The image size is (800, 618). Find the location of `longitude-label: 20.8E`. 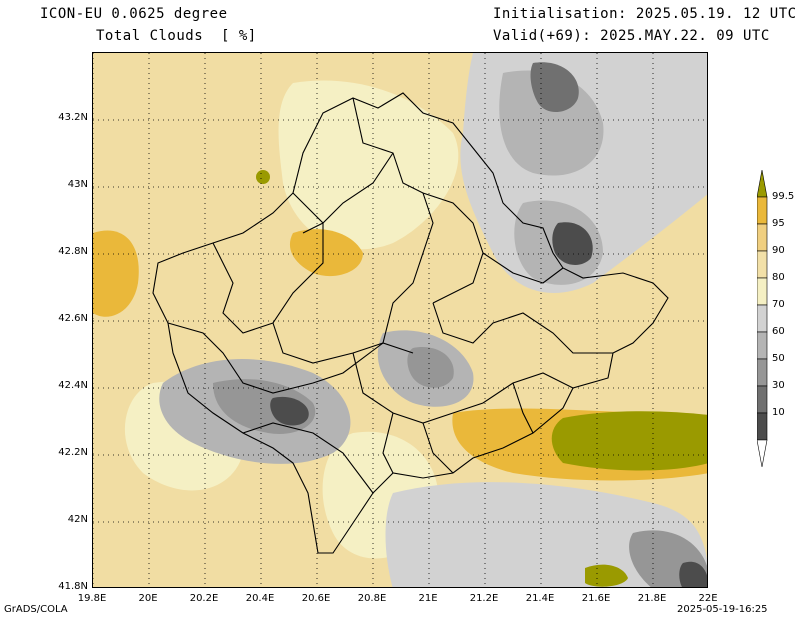

longitude-label: 20.8E is located at coordinates (372, 598).